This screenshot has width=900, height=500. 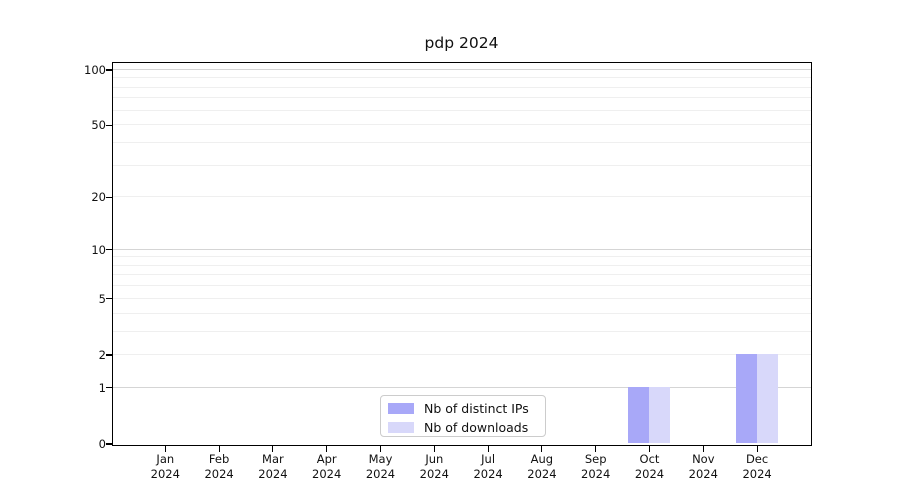 I want to click on x-tick-month: Mar, so click(x=273, y=459).